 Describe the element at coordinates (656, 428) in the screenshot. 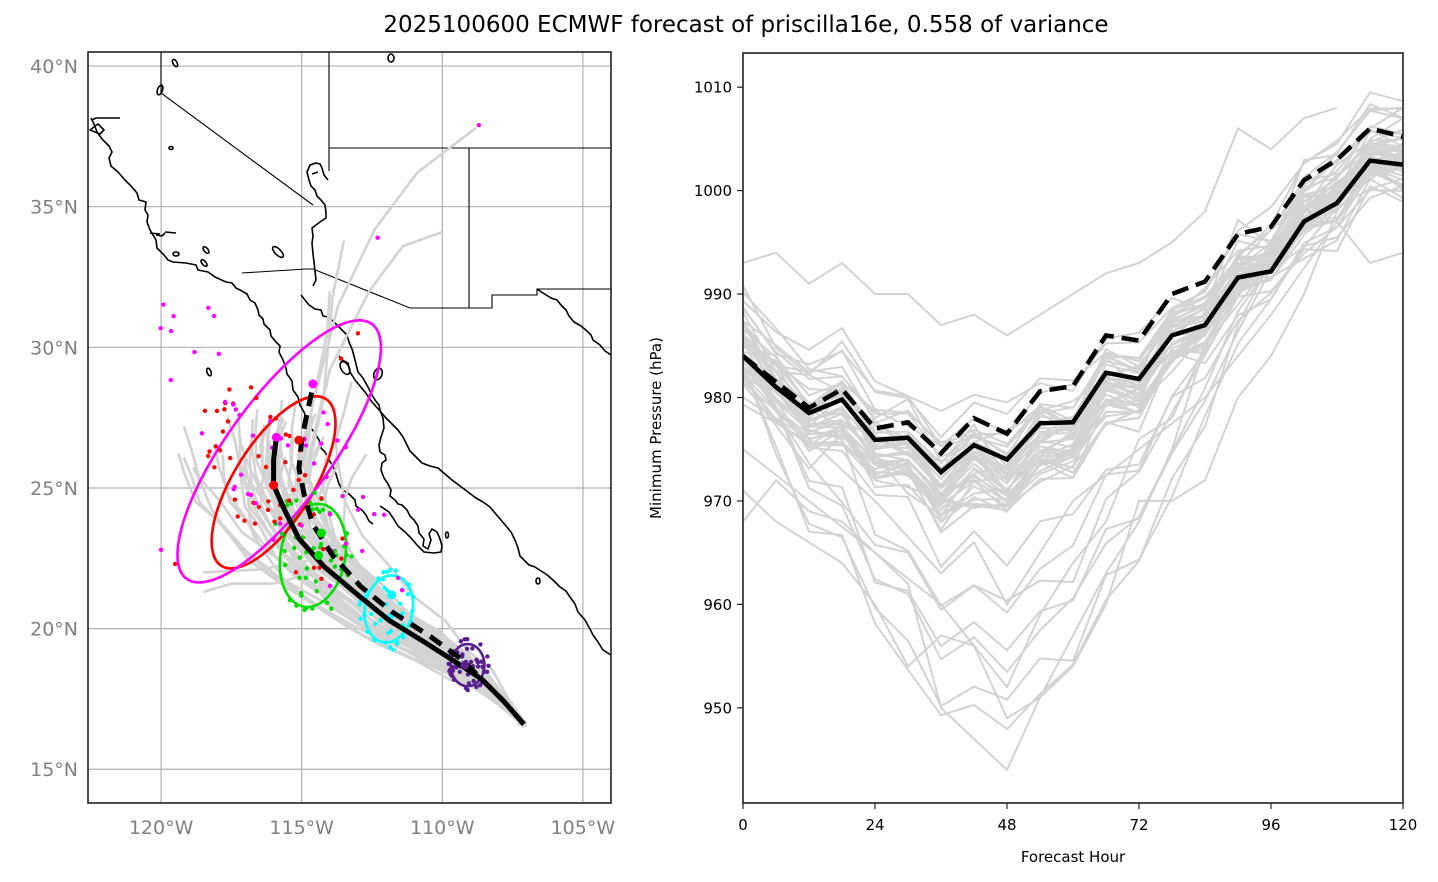

I see `y-axis-label: Minimum Pressure (hPa)` at that location.